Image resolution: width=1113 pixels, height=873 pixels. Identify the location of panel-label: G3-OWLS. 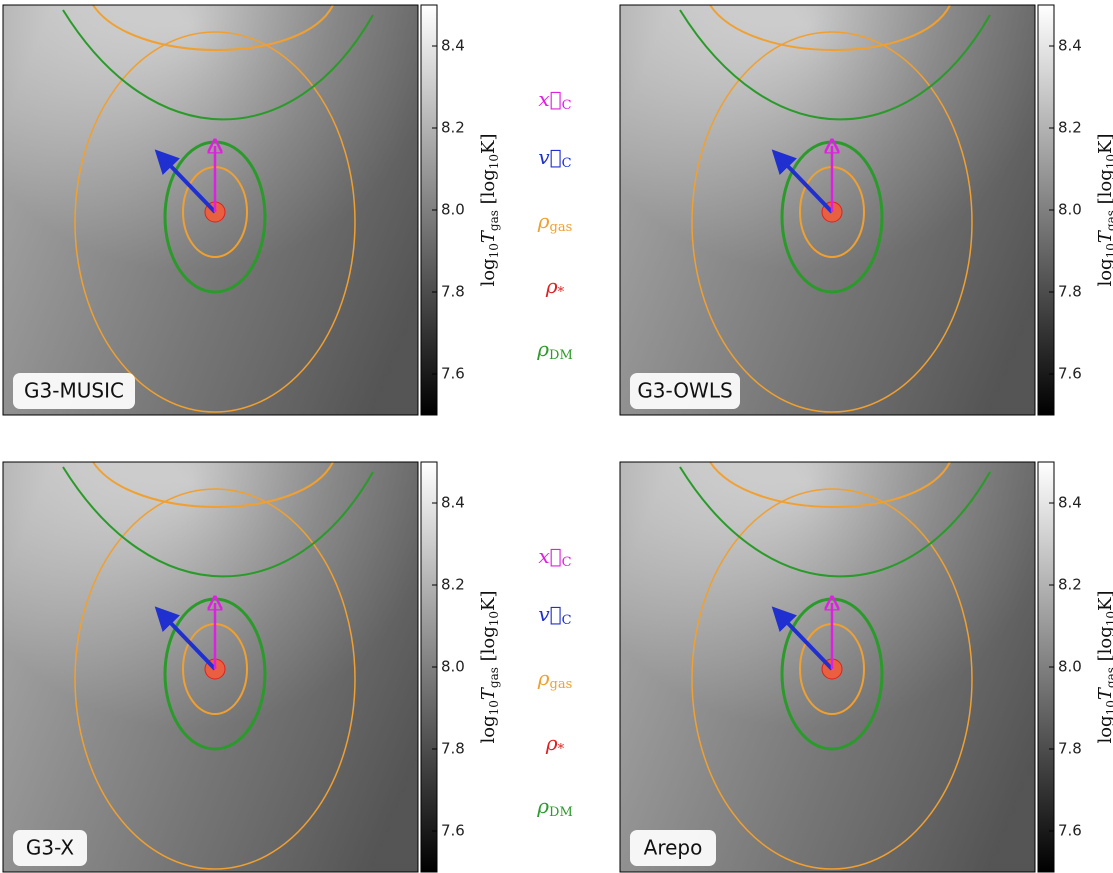
(684, 391).